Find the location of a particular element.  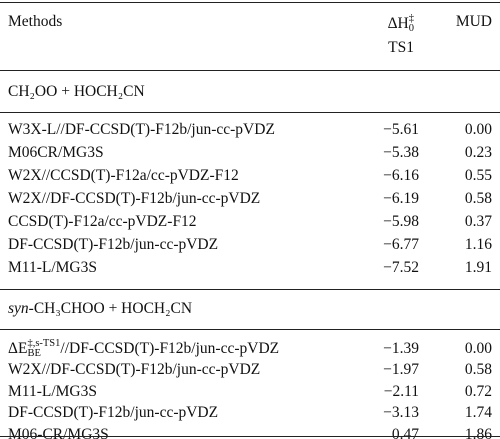

dh-value: −6.16 is located at coordinates (401, 175).